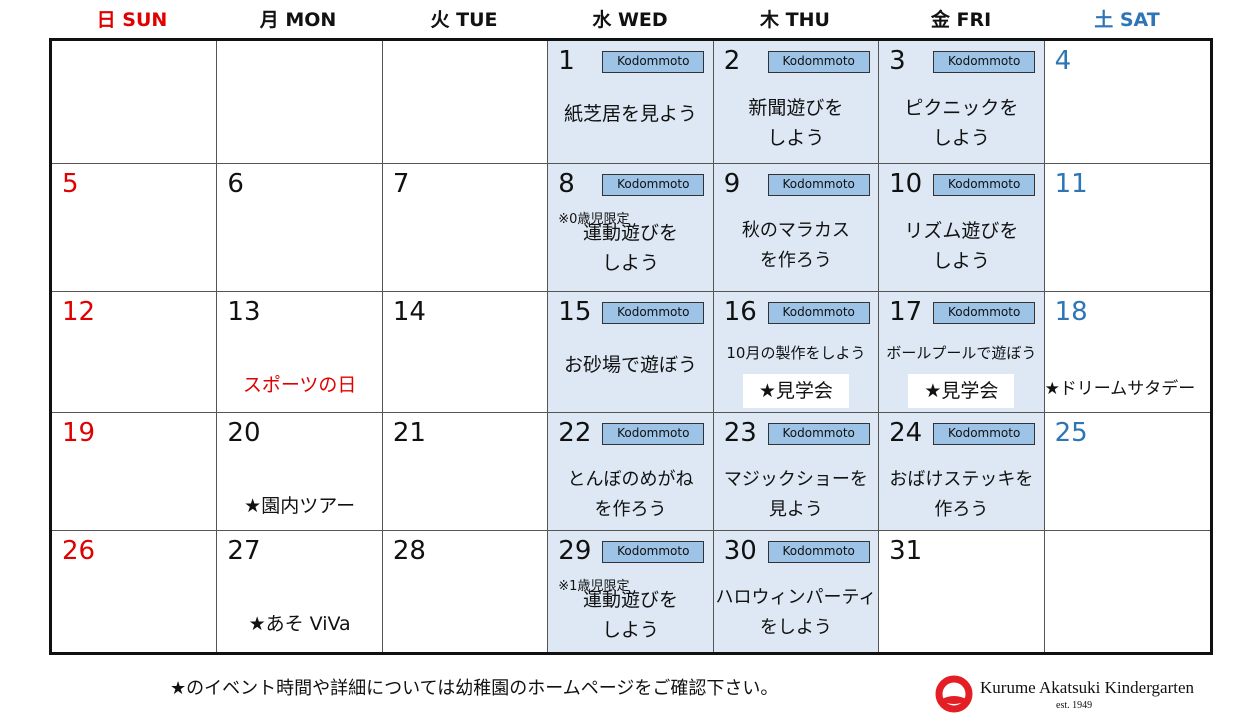  I want to click on day-cell: 7, so click(465, 228).